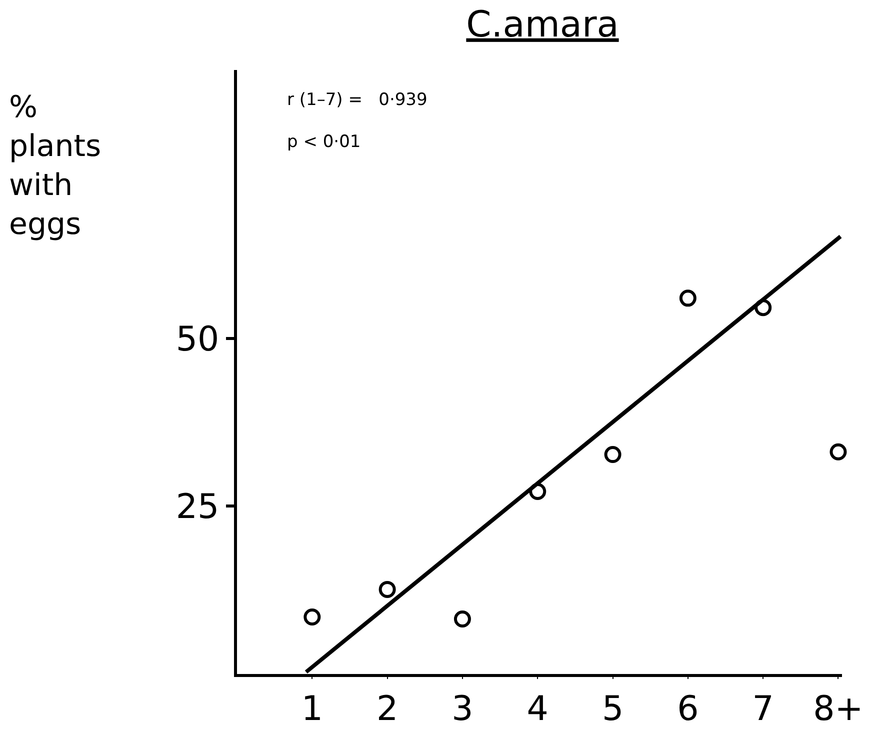  What do you see at coordinates (613, 708) in the screenshot?
I see `x-tick-label: 5` at bounding box center [613, 708].